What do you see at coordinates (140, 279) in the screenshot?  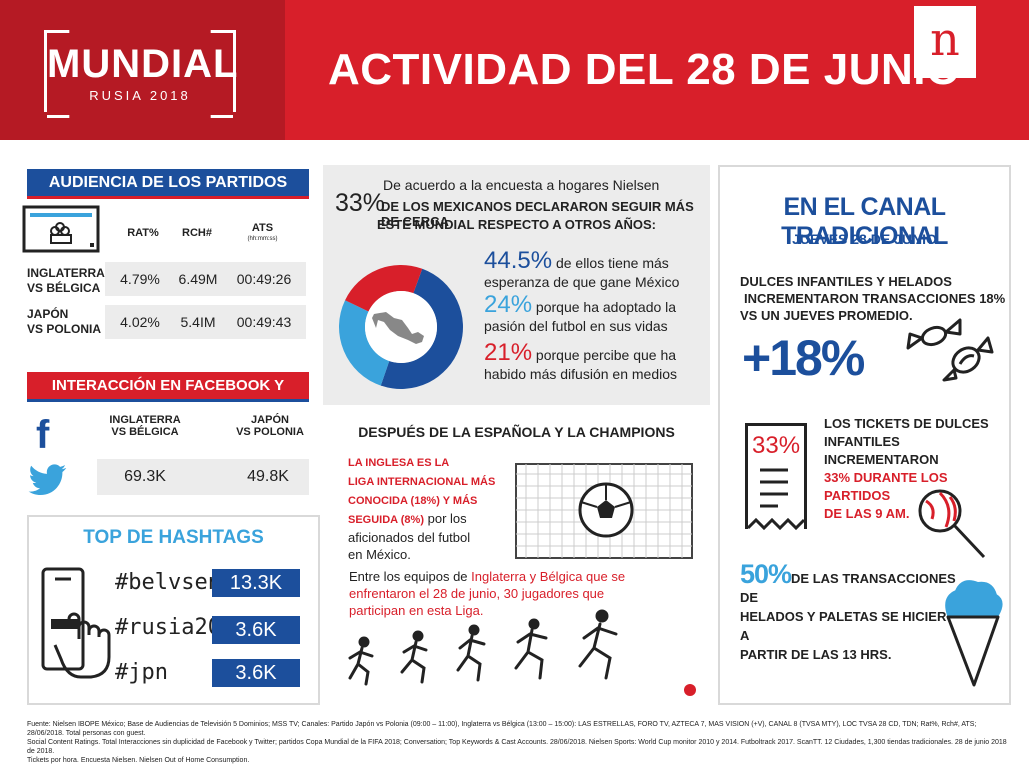 I see `rat-ing: 4.79%` at bounding box center [140, 279].